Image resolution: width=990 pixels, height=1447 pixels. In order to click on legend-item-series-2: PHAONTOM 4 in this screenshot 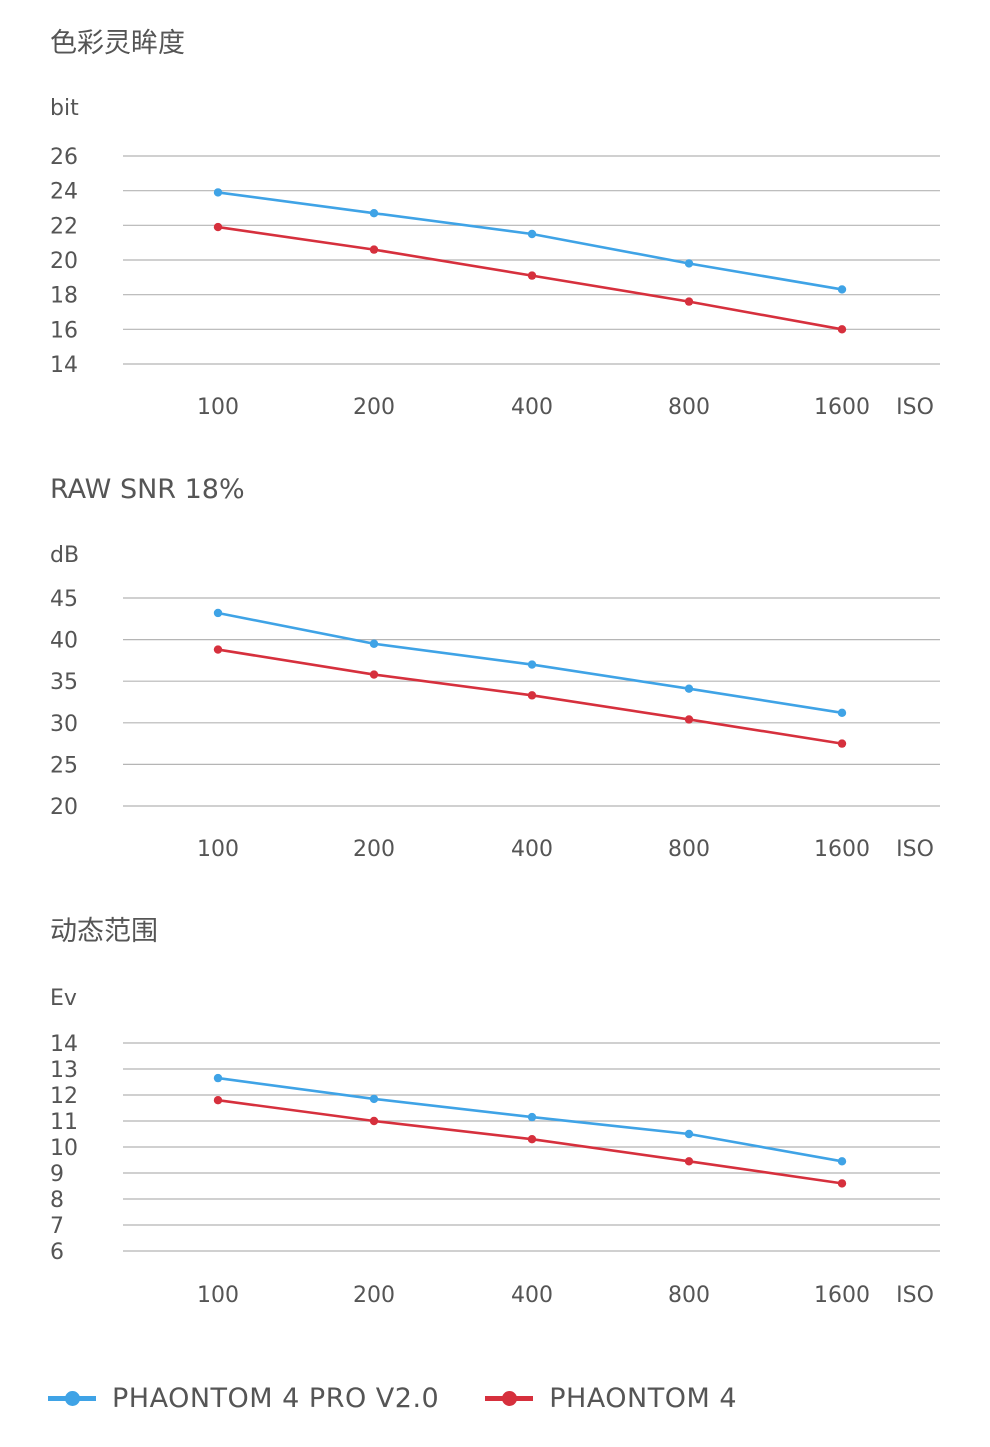, I will do `click(611, 1398)`.